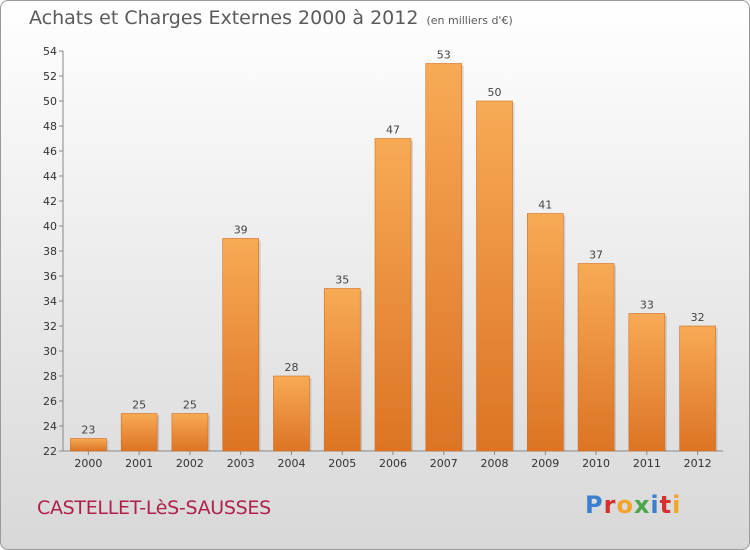  I want to click on y-tick-label: 34, so click(50, 301).